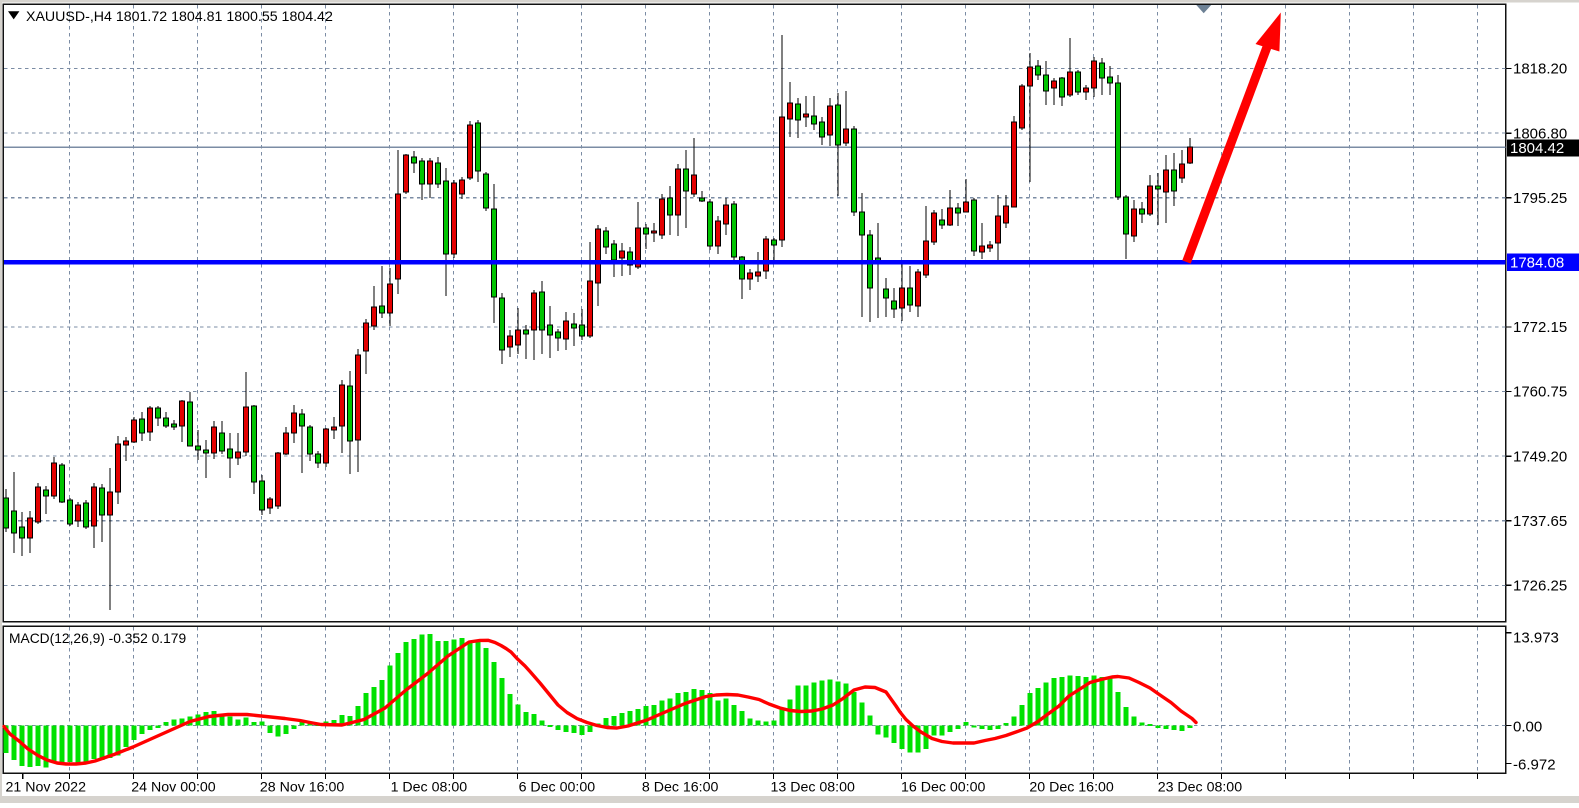  Describe the element at coordinates (46, 787) in the screenshot. I see `svg-text: 21 Nov 2022` at that location.